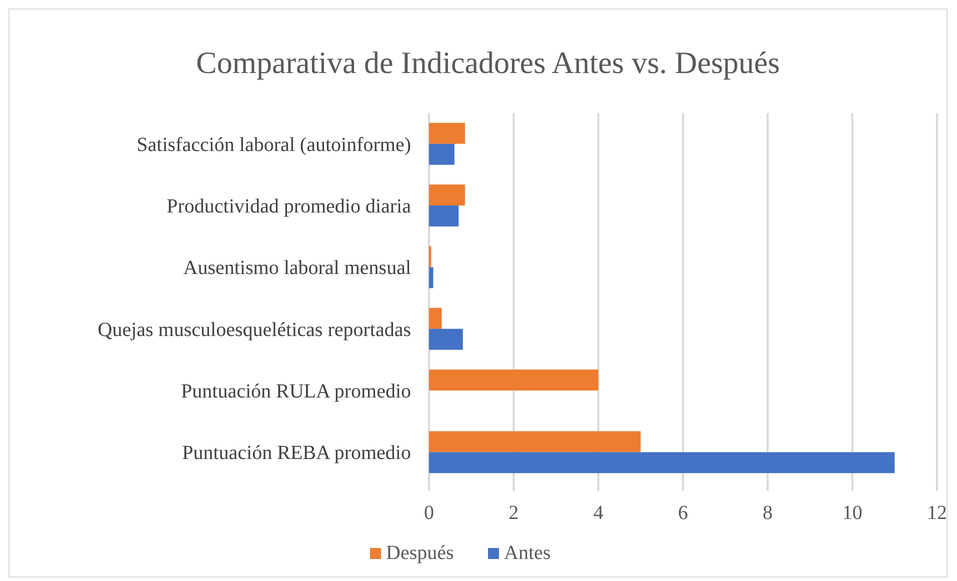 Image resolution: width=957 pixels, height=581 pixels. I want to click on y-tick-label: Productividad promedio diaria, so click(289, 207).